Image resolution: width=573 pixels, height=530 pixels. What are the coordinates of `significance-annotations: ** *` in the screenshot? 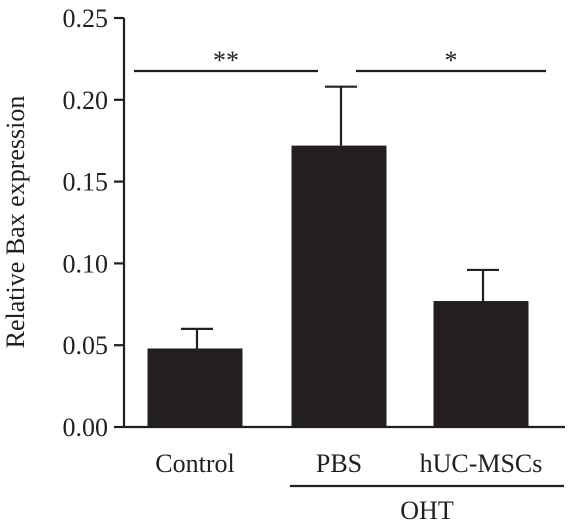 It's located at (340, 60).